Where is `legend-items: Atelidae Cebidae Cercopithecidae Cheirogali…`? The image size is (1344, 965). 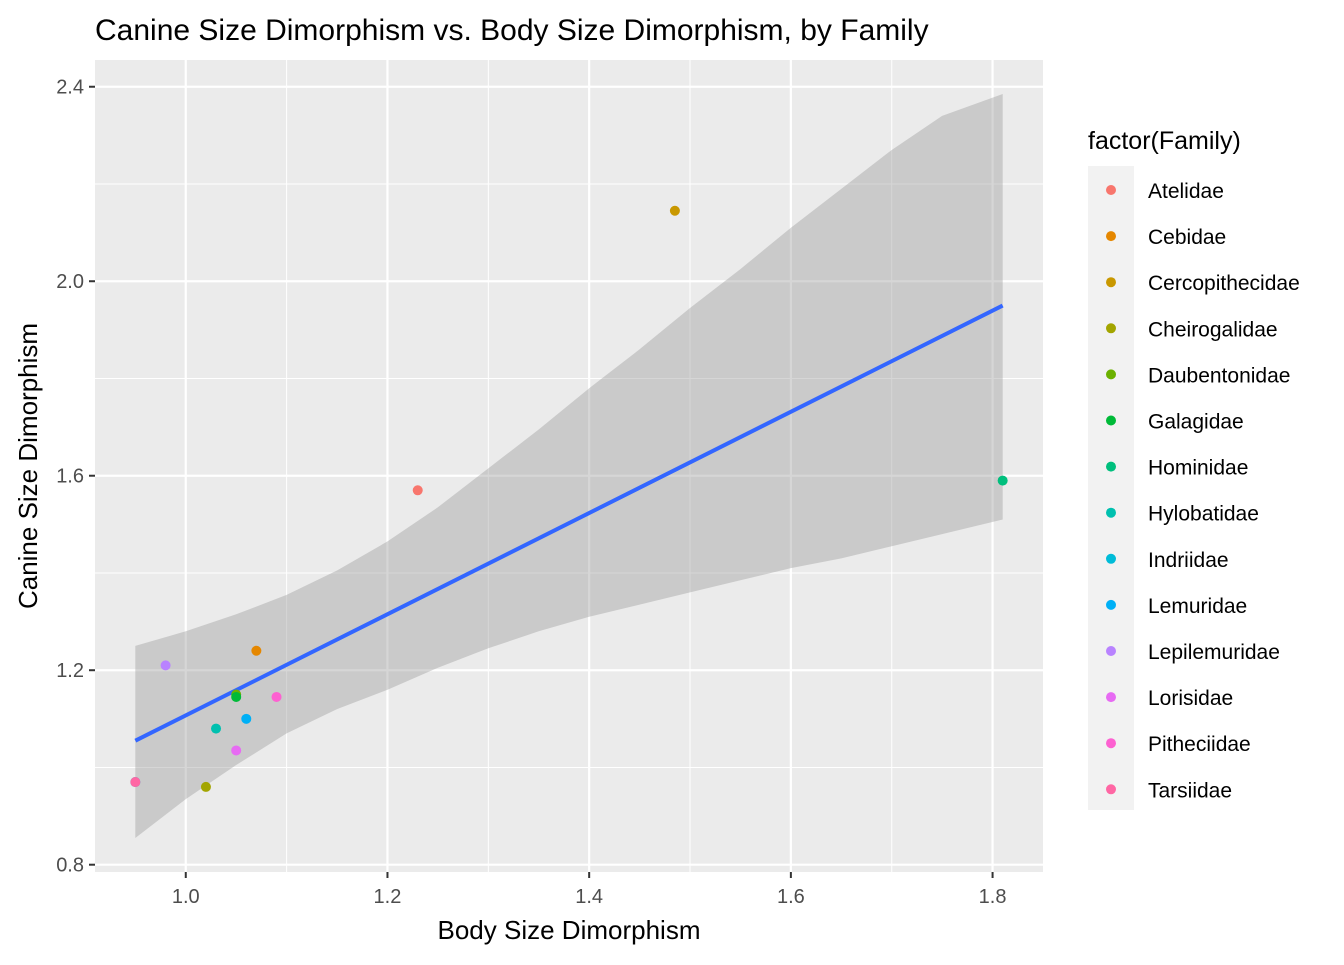 legend-items: Atelidae Cebidae Cercopithecidae Cheirogali… is located at coordinates (1203, 491).